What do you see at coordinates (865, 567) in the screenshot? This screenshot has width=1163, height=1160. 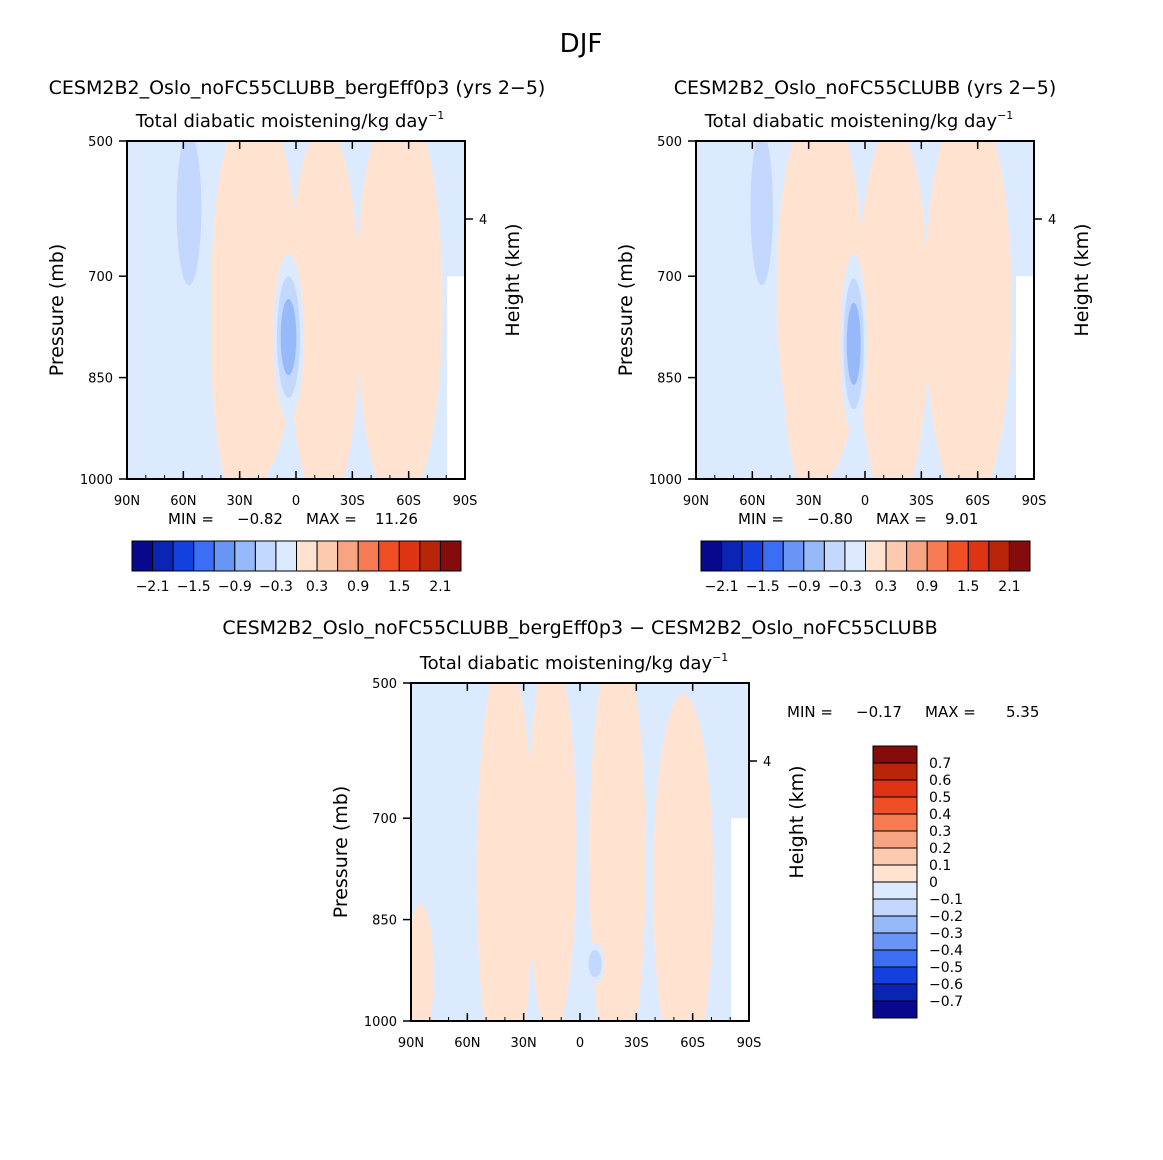 I see `colorbar-panel-b: −2.1 −1.5 −0.9 −0.3 0.3 0.9 1.5 2.1` at bounding box center [865, 567].